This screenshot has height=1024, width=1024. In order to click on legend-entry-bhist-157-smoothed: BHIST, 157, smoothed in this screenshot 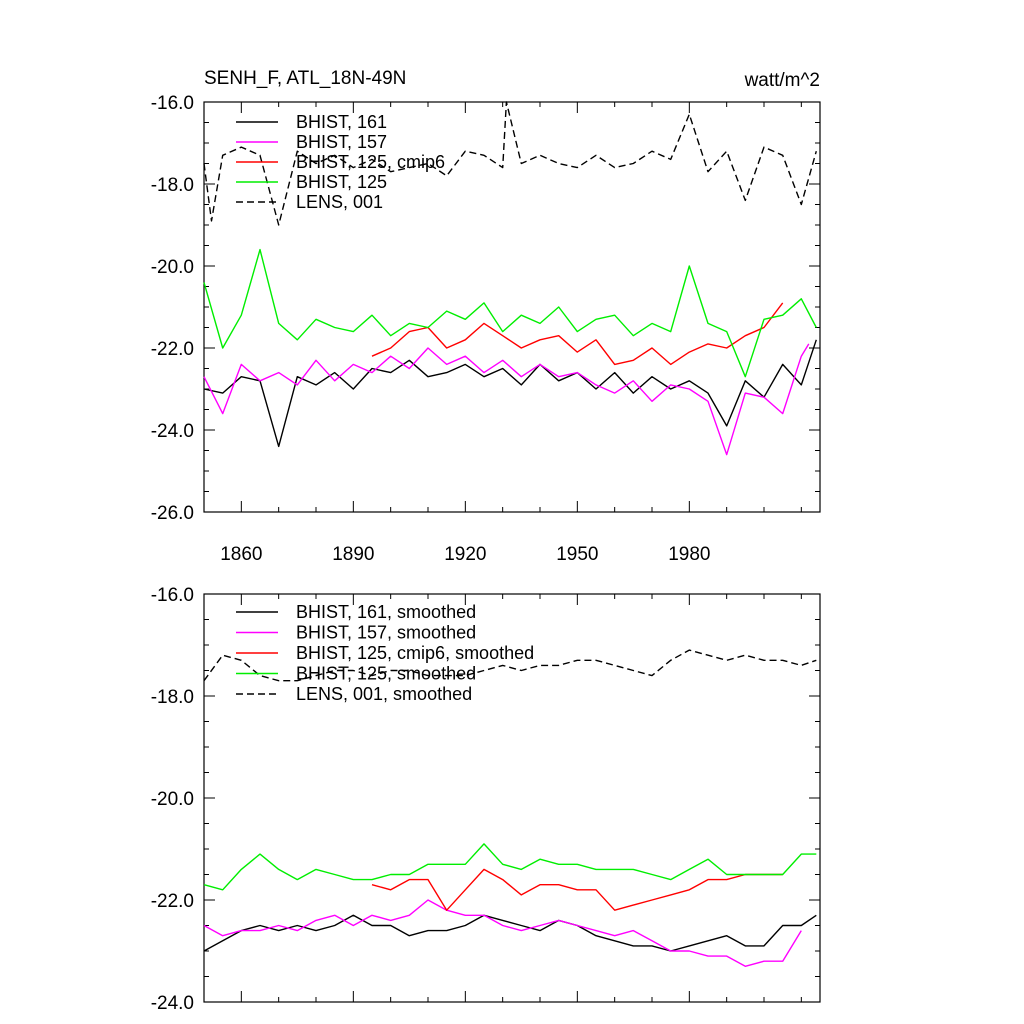, I will do `click(386, 633)`.